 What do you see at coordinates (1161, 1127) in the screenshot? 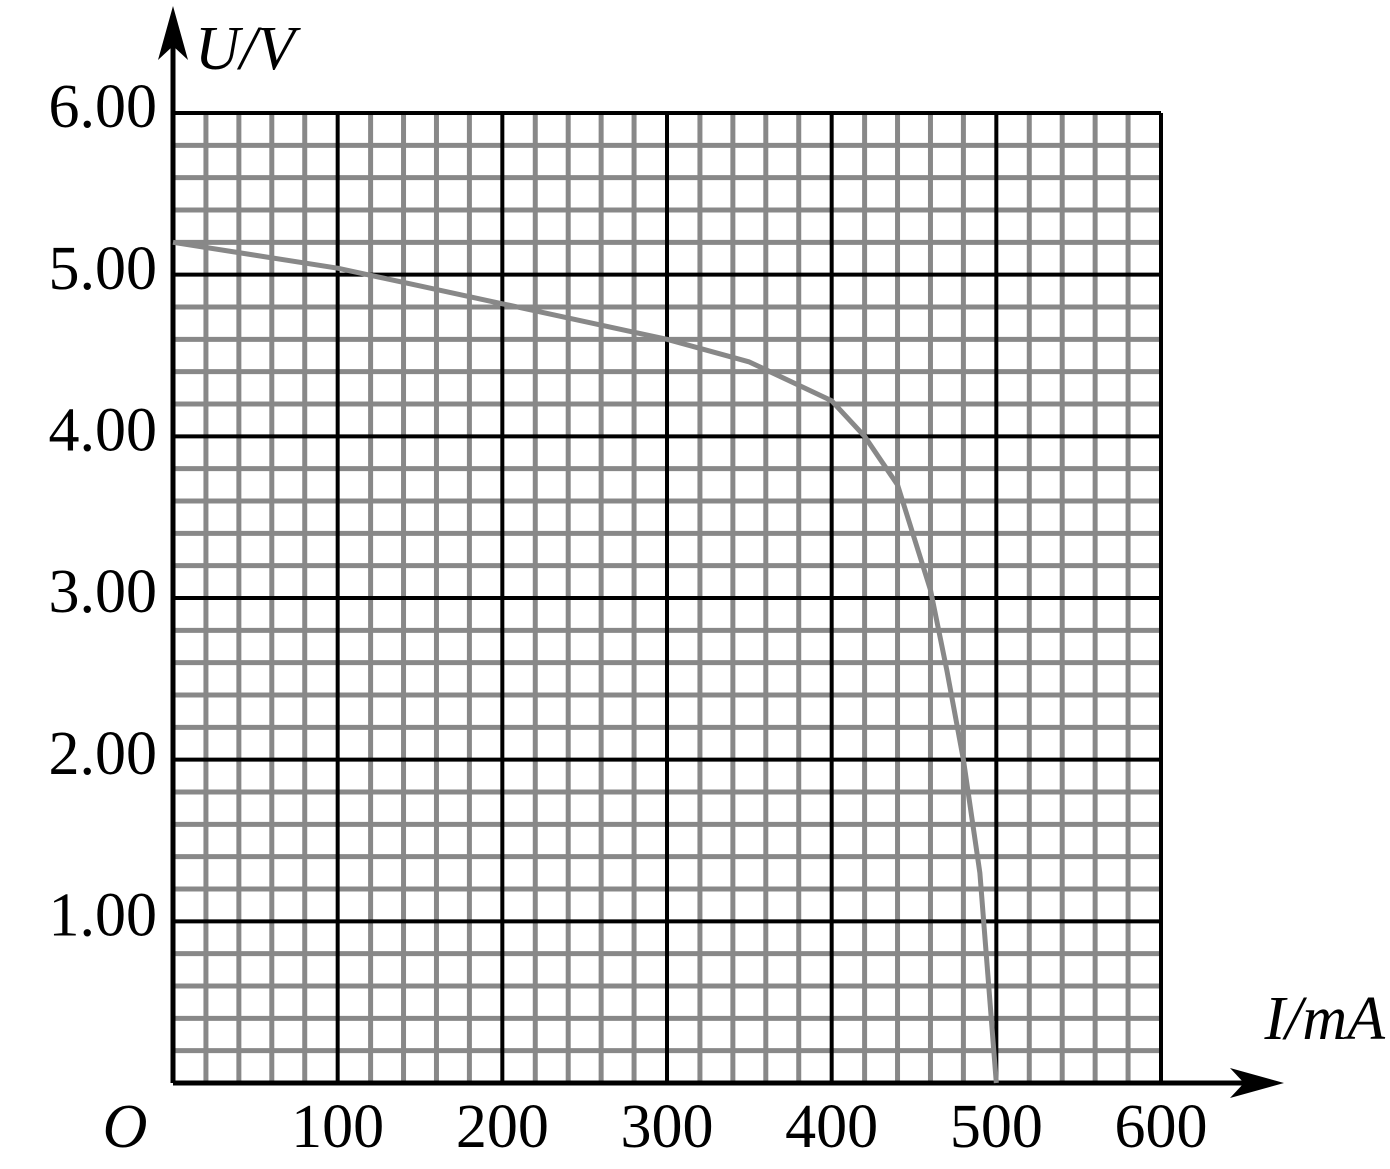
I see `x-tick-label: 600` at bounding box center [1161, 1127].